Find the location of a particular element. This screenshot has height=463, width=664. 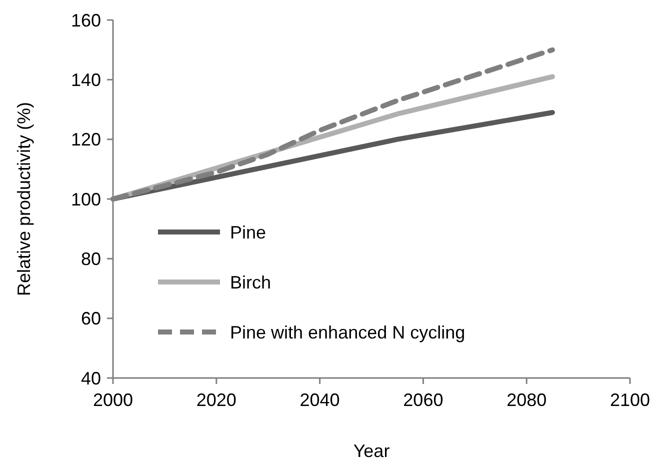

x-tick-label: 2100 is located at coordinates (630, 400).